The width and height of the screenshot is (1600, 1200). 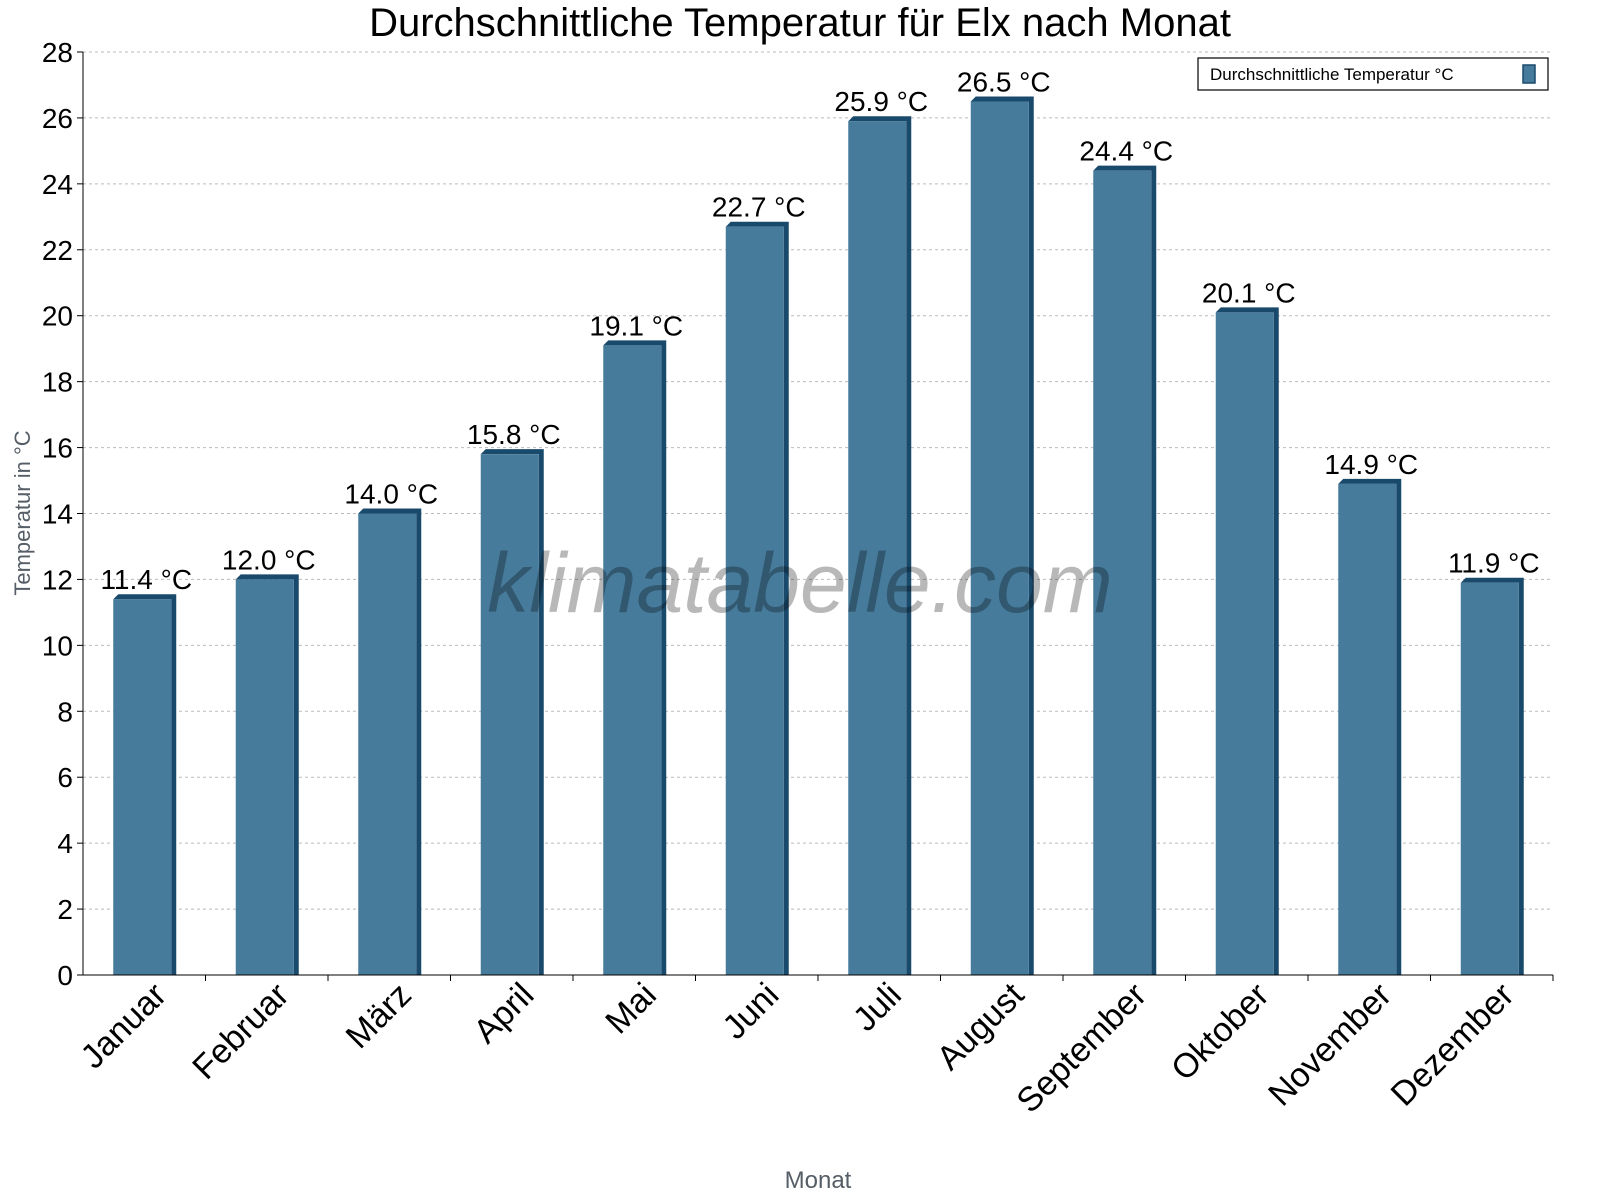 What do you see at coordinates (379, 1016) in the screenshot?
I see `x-tick-label: März` at bounding box center [379, 1016].